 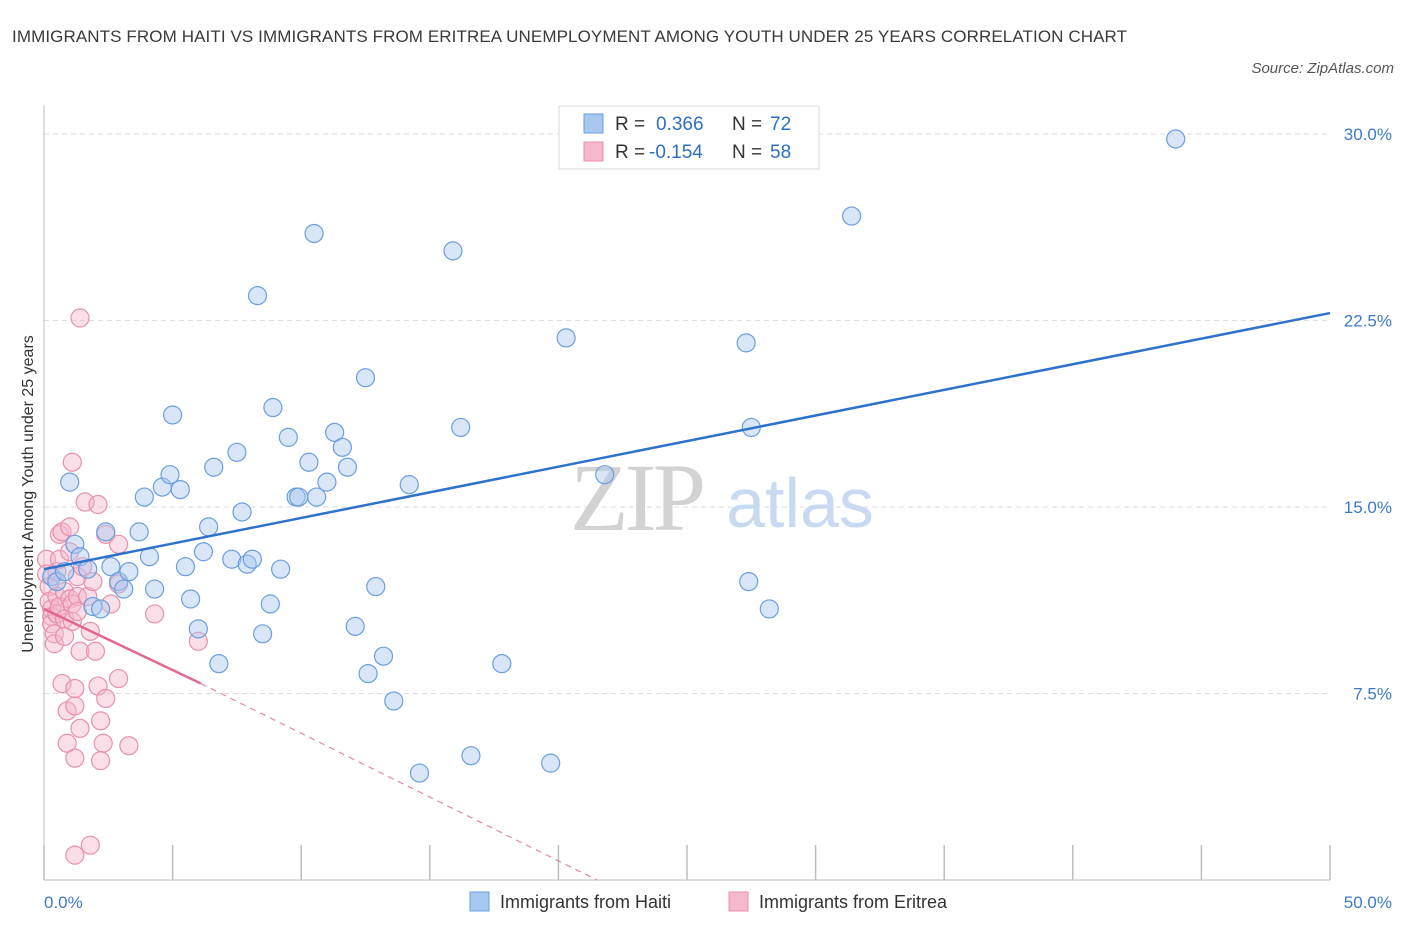 What do you see at coordinates (676, 152) in the screenshot?
I see `legend-r-value-eritrea: -0.154` at bounding box center [676, 152].